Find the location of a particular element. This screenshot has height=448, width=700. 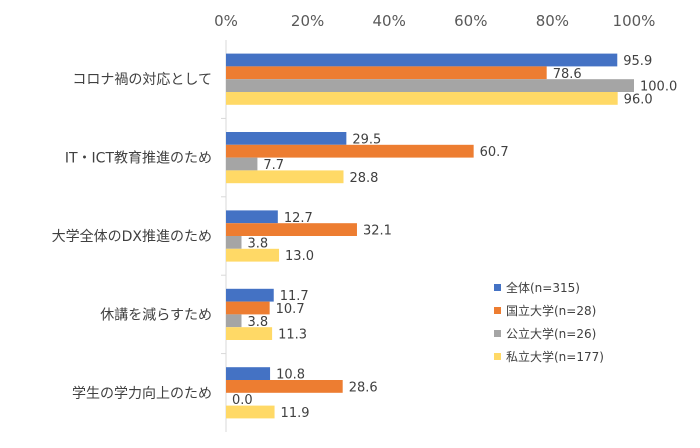

data-label: 29.5 is located at coordinates (366, 139).